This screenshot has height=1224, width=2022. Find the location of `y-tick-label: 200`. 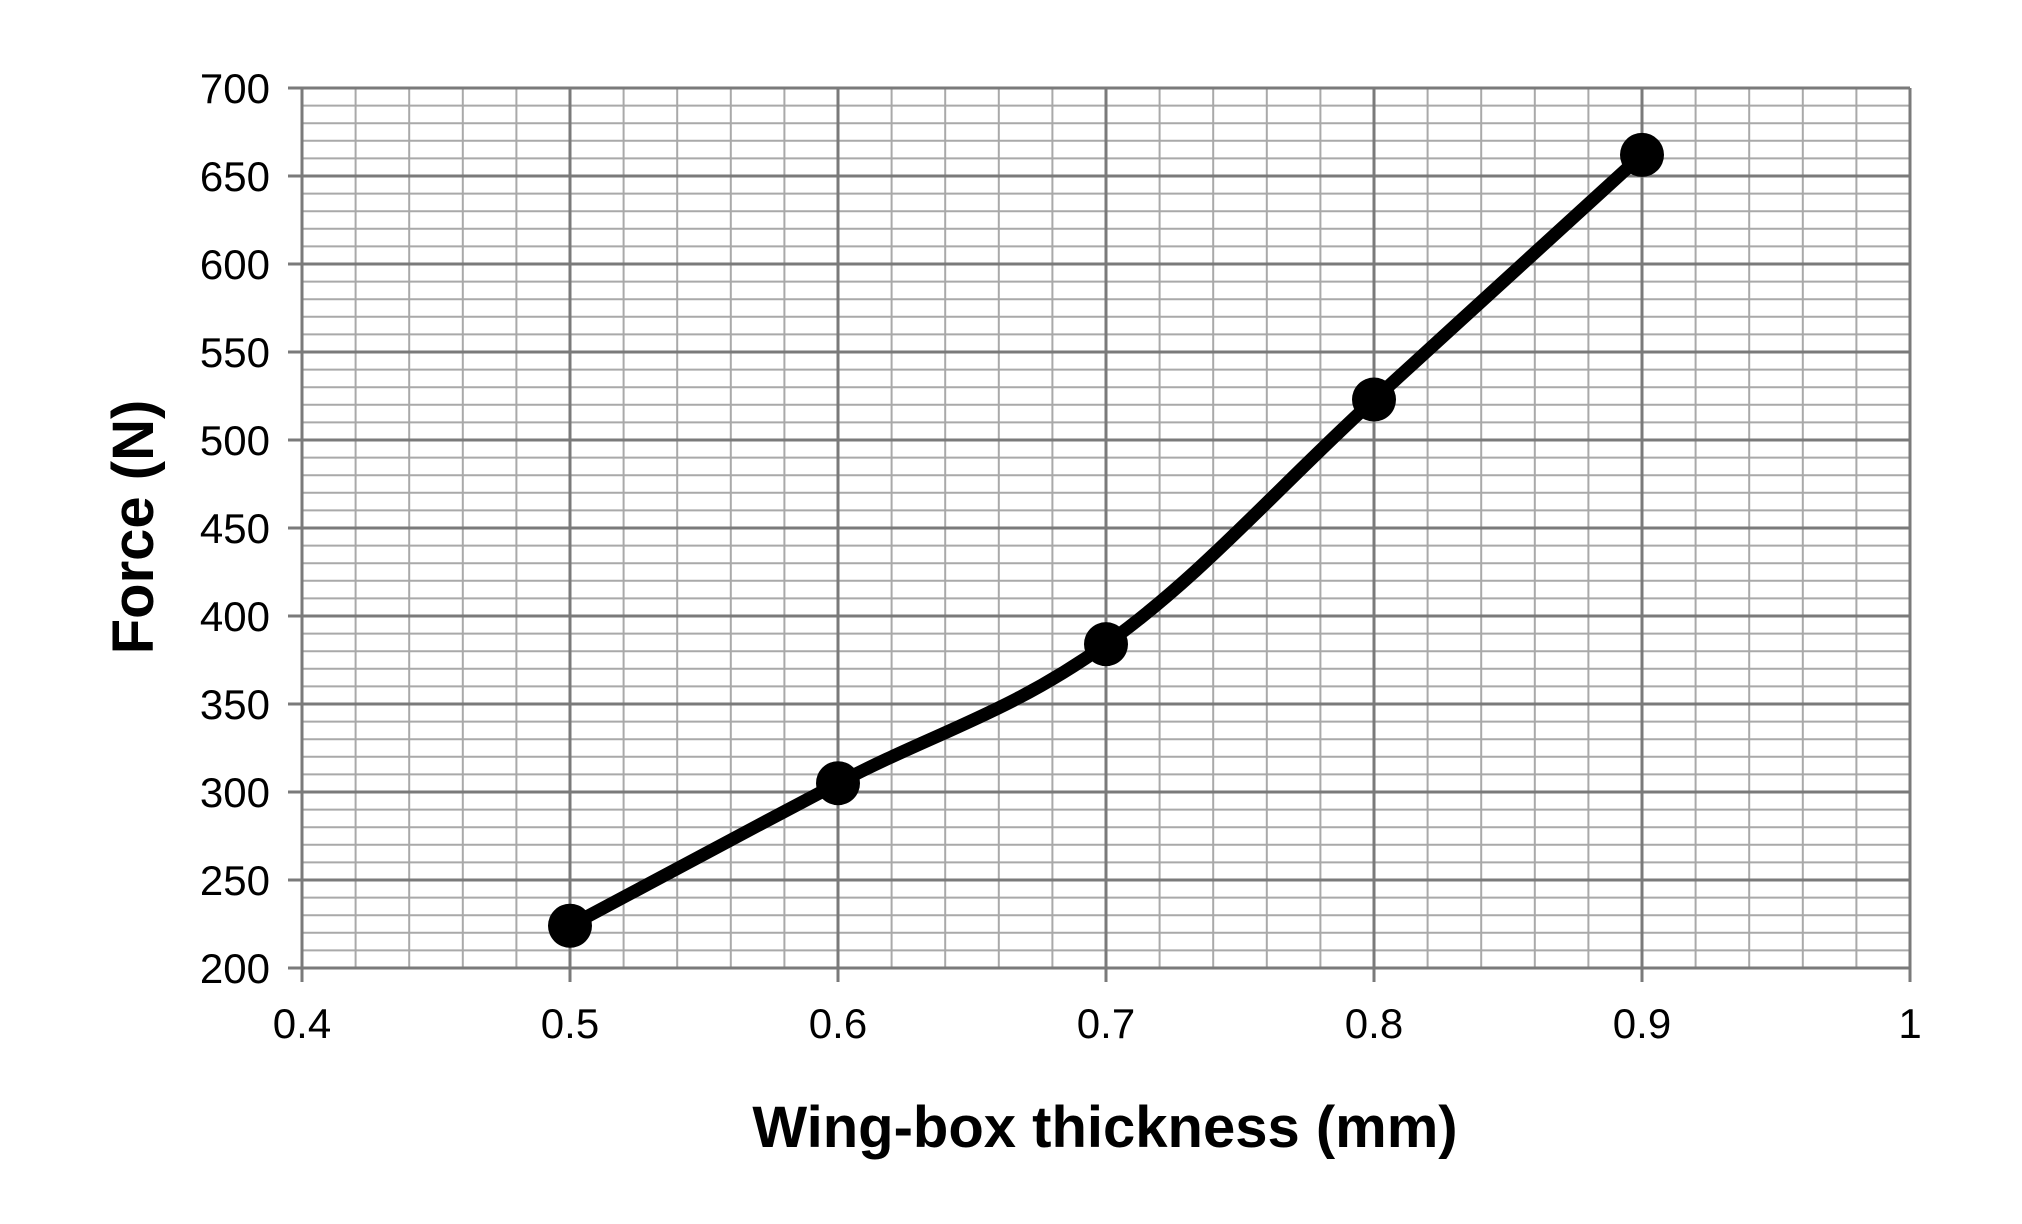

y-tick-label: 200 is located at coordinates (235, 968).